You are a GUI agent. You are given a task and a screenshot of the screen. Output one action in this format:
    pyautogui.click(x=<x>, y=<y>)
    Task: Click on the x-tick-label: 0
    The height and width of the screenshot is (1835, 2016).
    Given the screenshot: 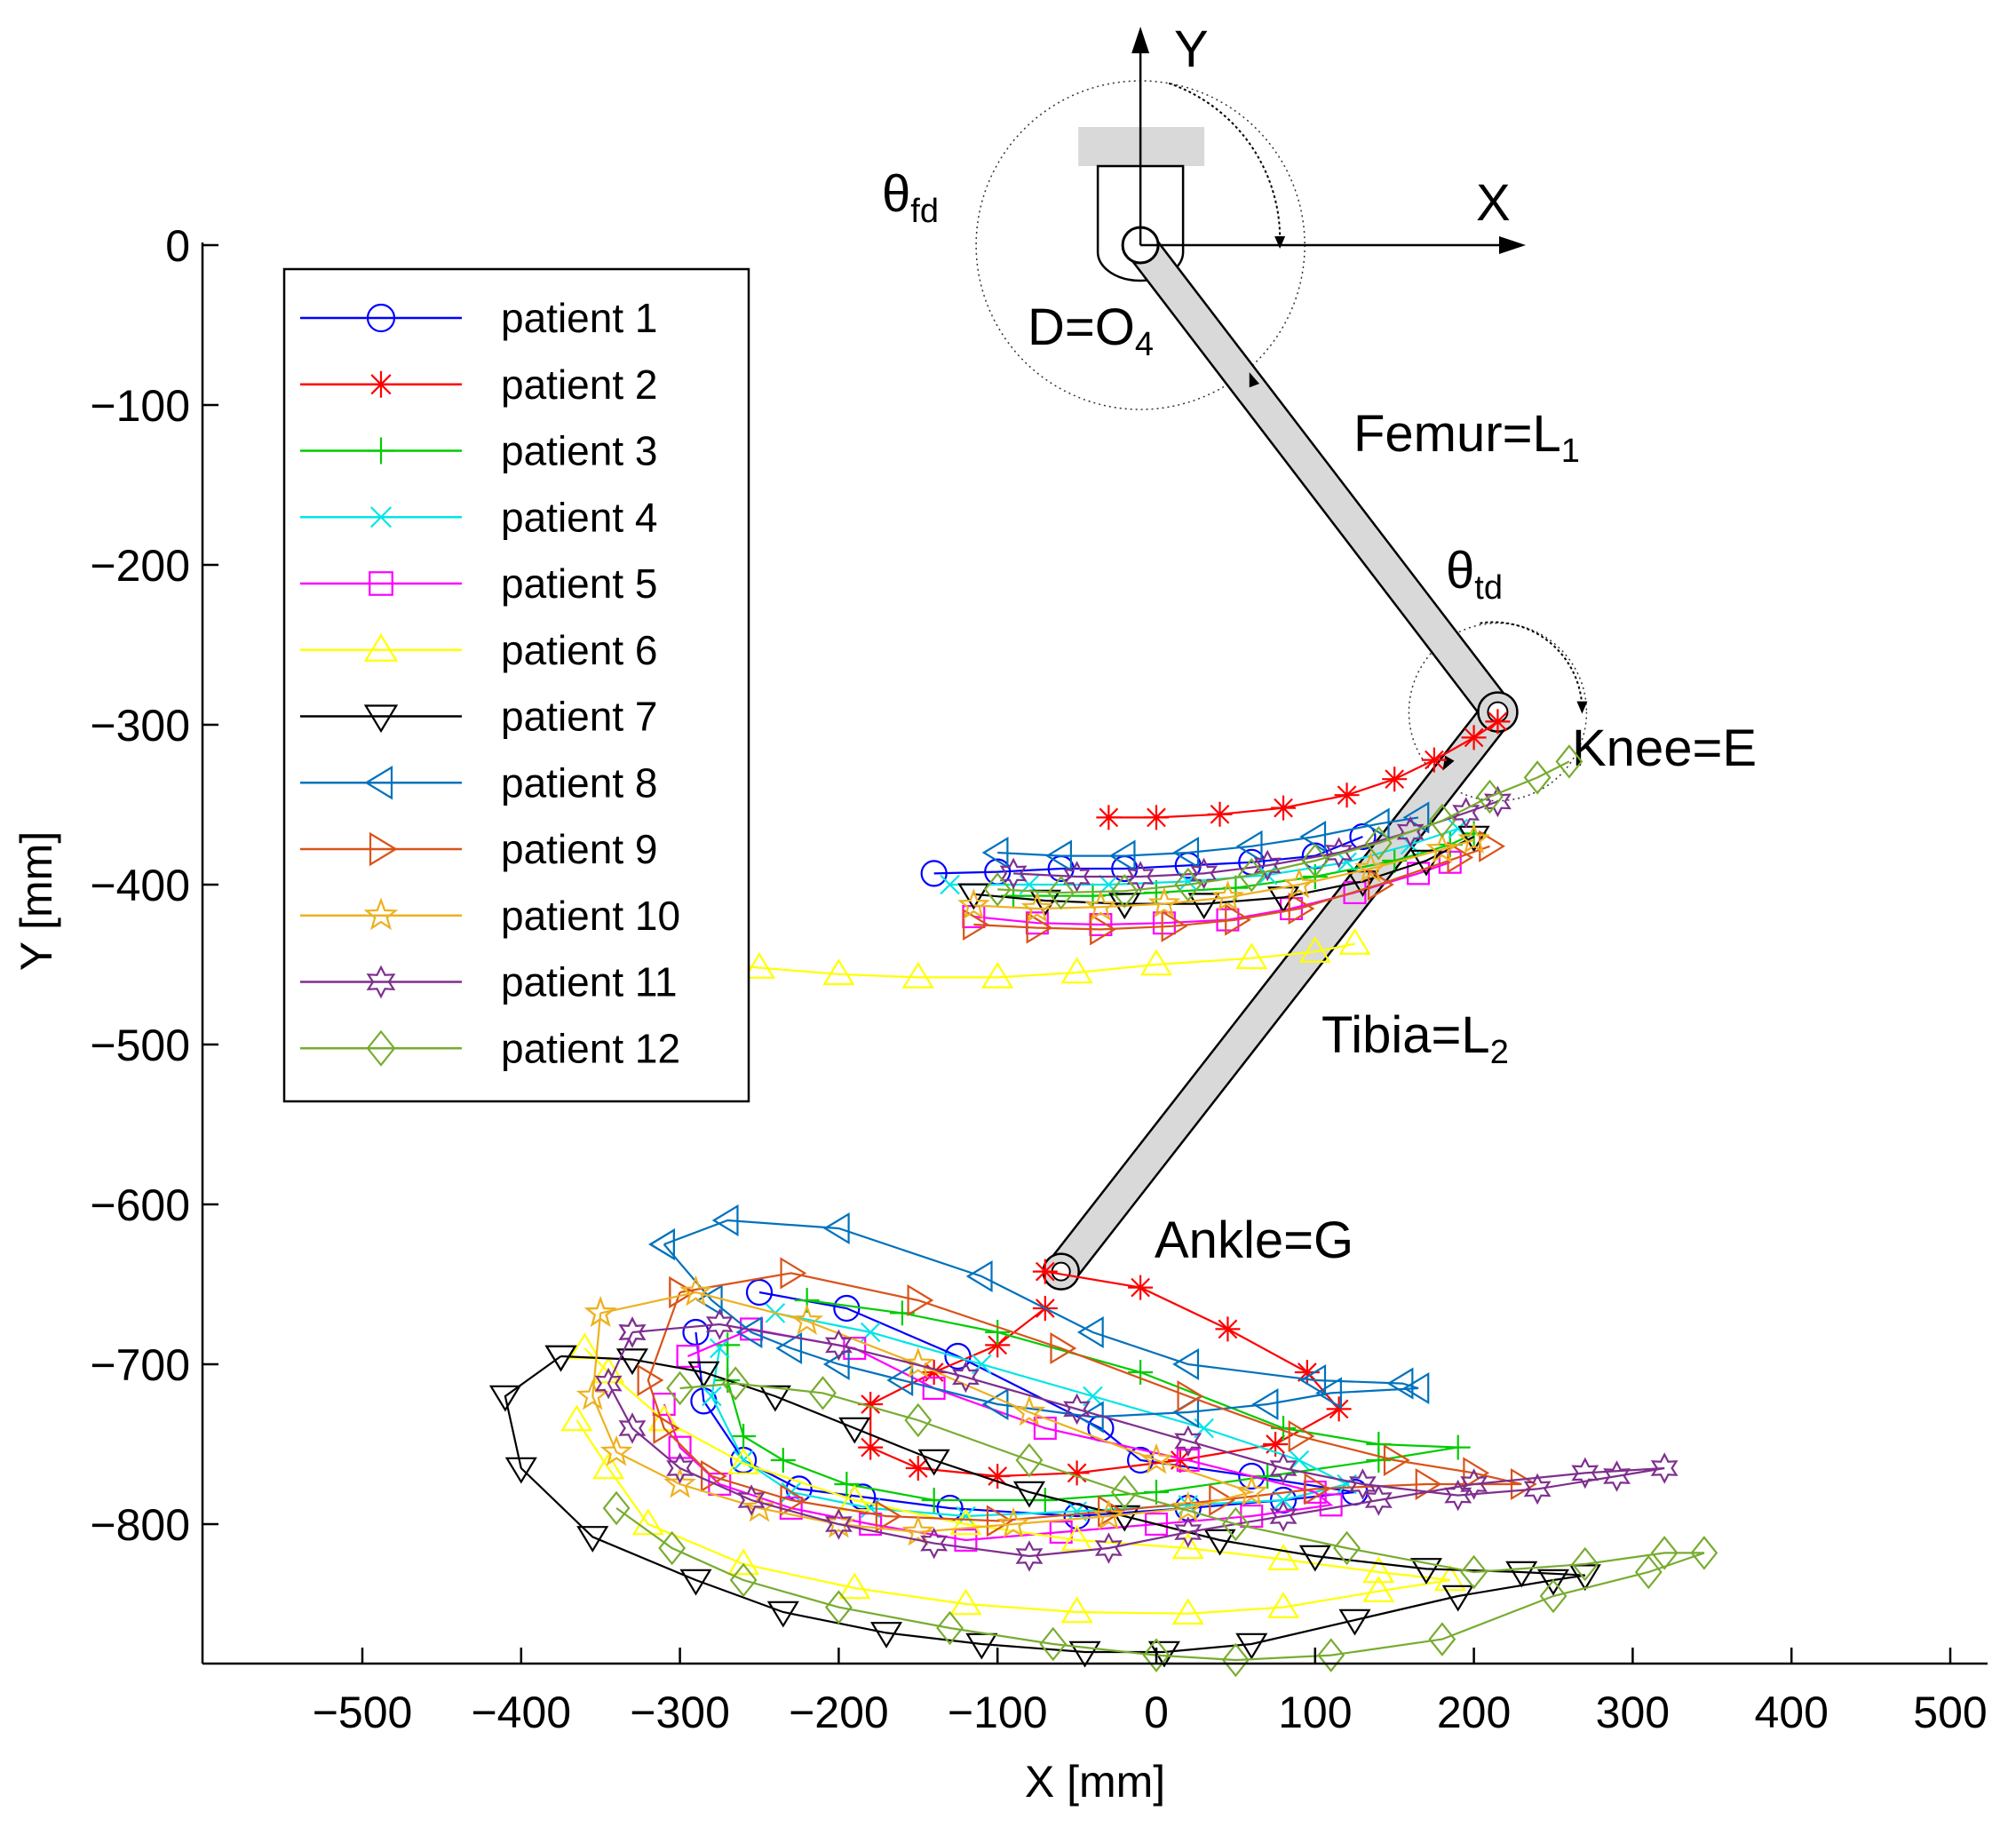 What is the action you would take?
    pyautogui.click(x=1156, y=1712)
    